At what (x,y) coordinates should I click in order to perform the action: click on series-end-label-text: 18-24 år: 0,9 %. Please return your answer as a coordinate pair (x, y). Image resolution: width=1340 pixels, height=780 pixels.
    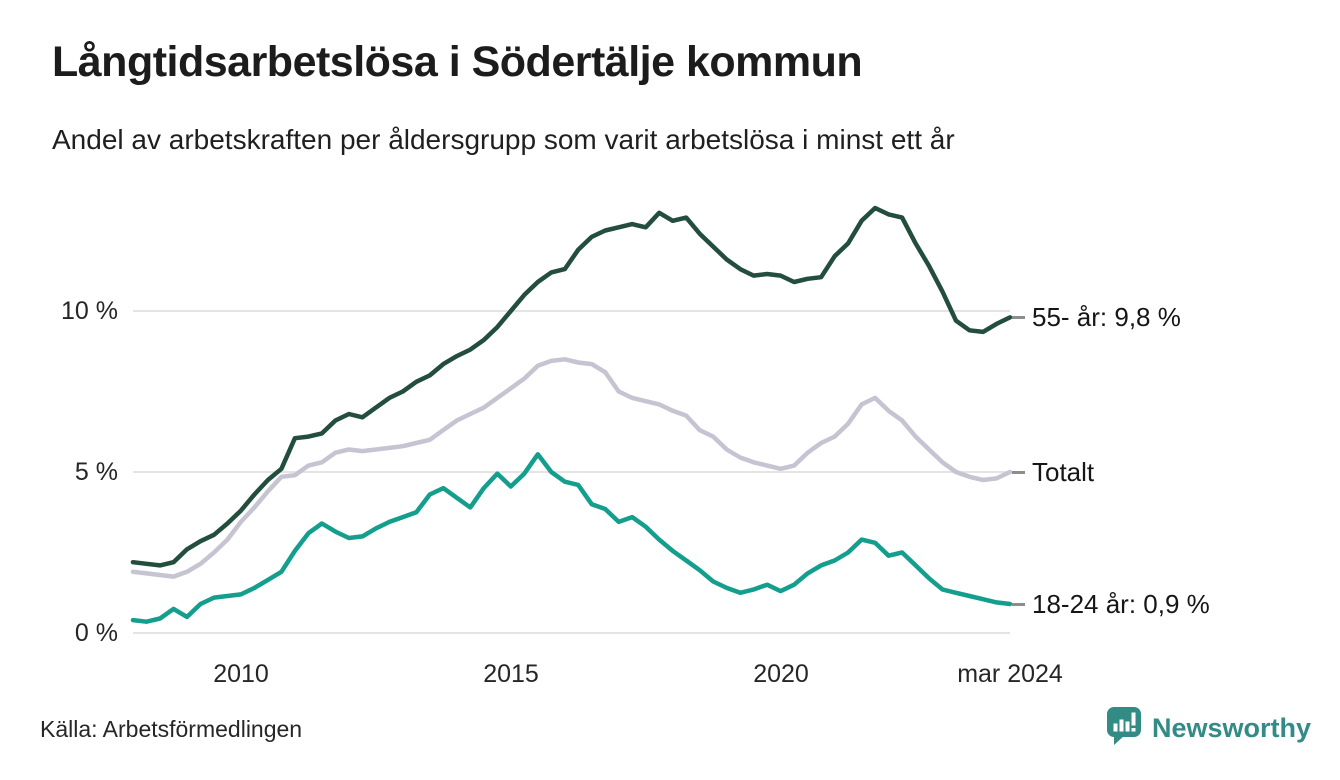
    Looking at the image, I should click on (1121, 603).